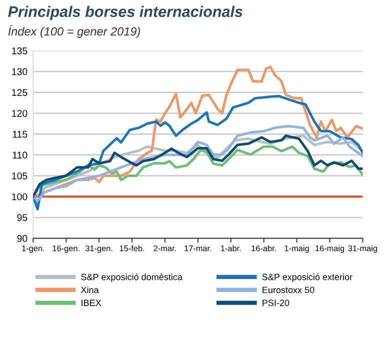 This screenshot has width=390, height=338. What do you see at coordinates (74, 31) in the screenshot?
I see `chart-subtitle: Índex (100 = gener 2019)` at bounding box center [74, 31].